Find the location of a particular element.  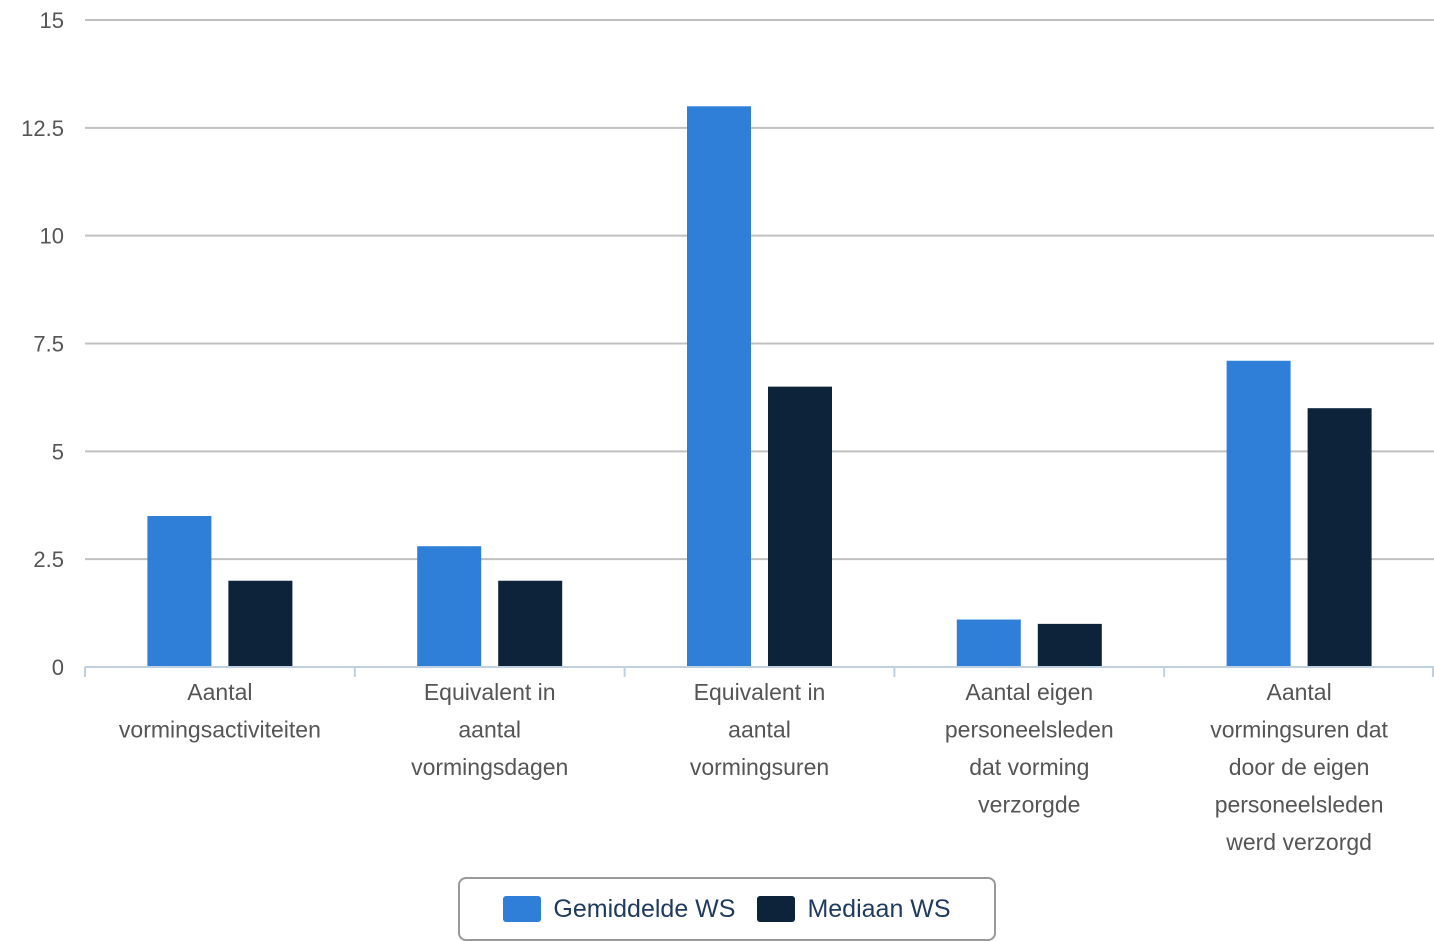

legend-item-mediaan: Mediaan WS is located at coordinates (854, 909).